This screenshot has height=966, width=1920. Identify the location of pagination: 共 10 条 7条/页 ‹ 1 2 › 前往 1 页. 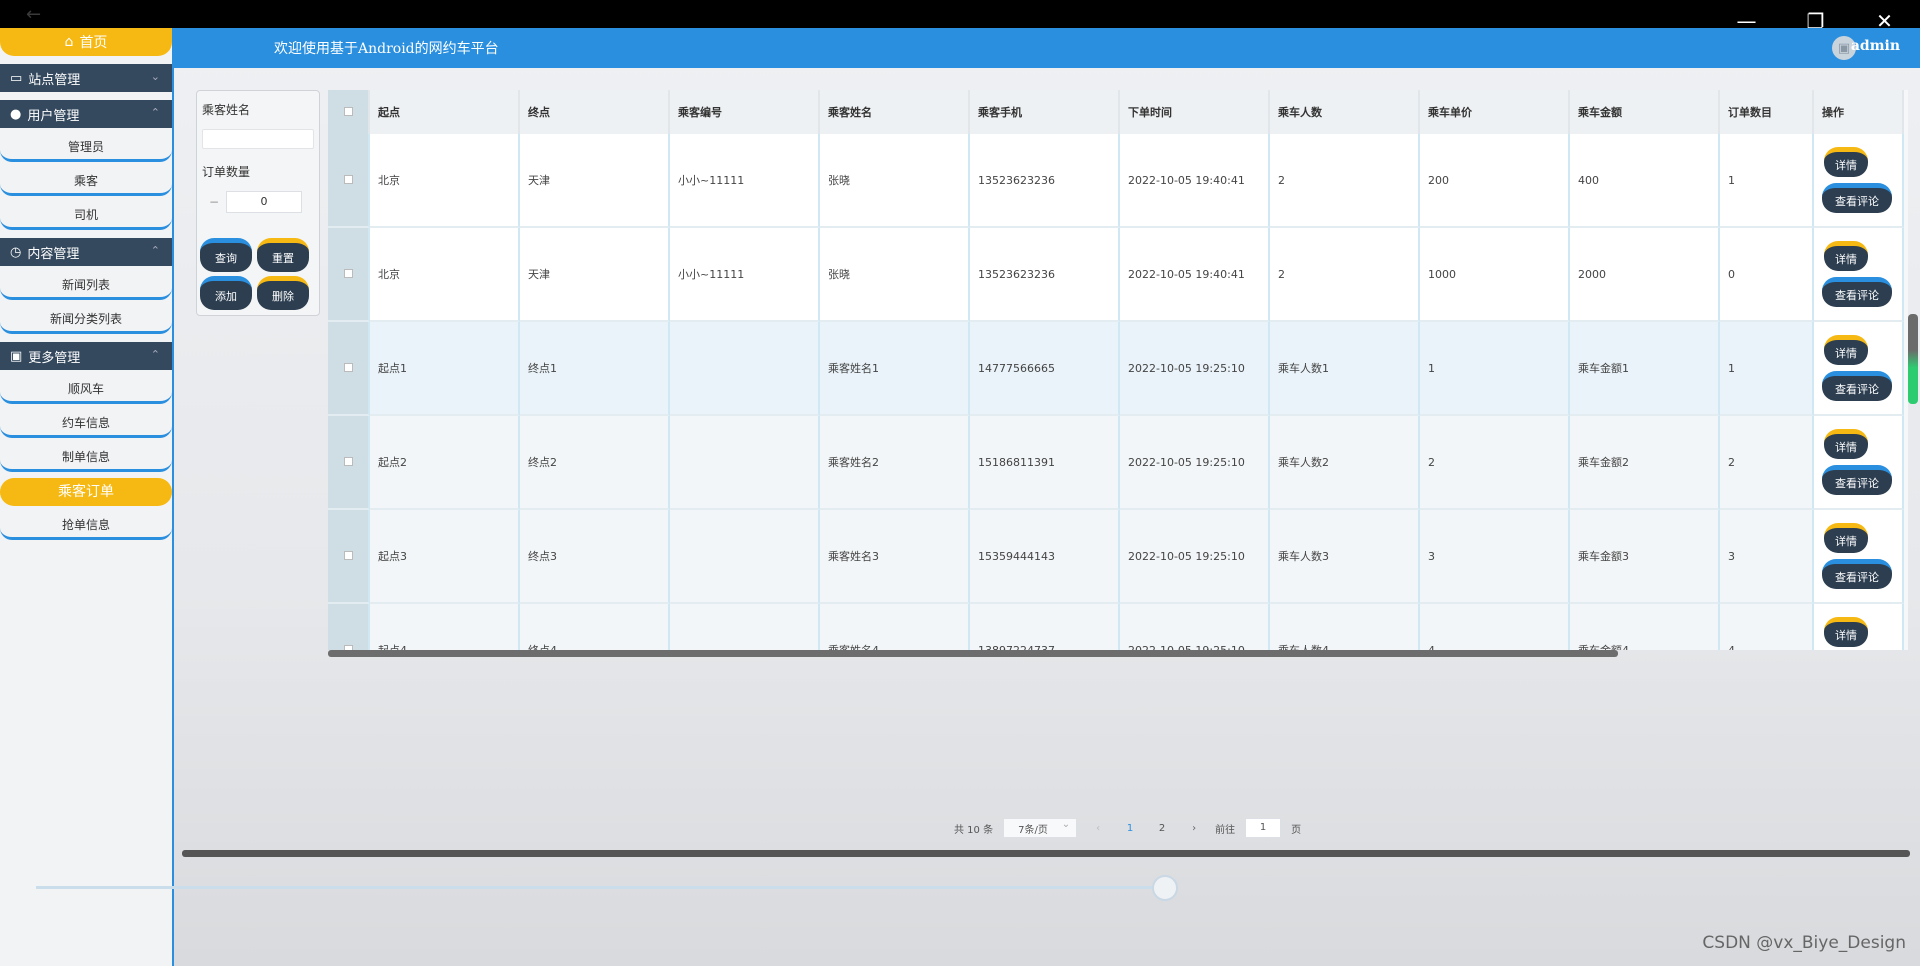
(1127, 828).